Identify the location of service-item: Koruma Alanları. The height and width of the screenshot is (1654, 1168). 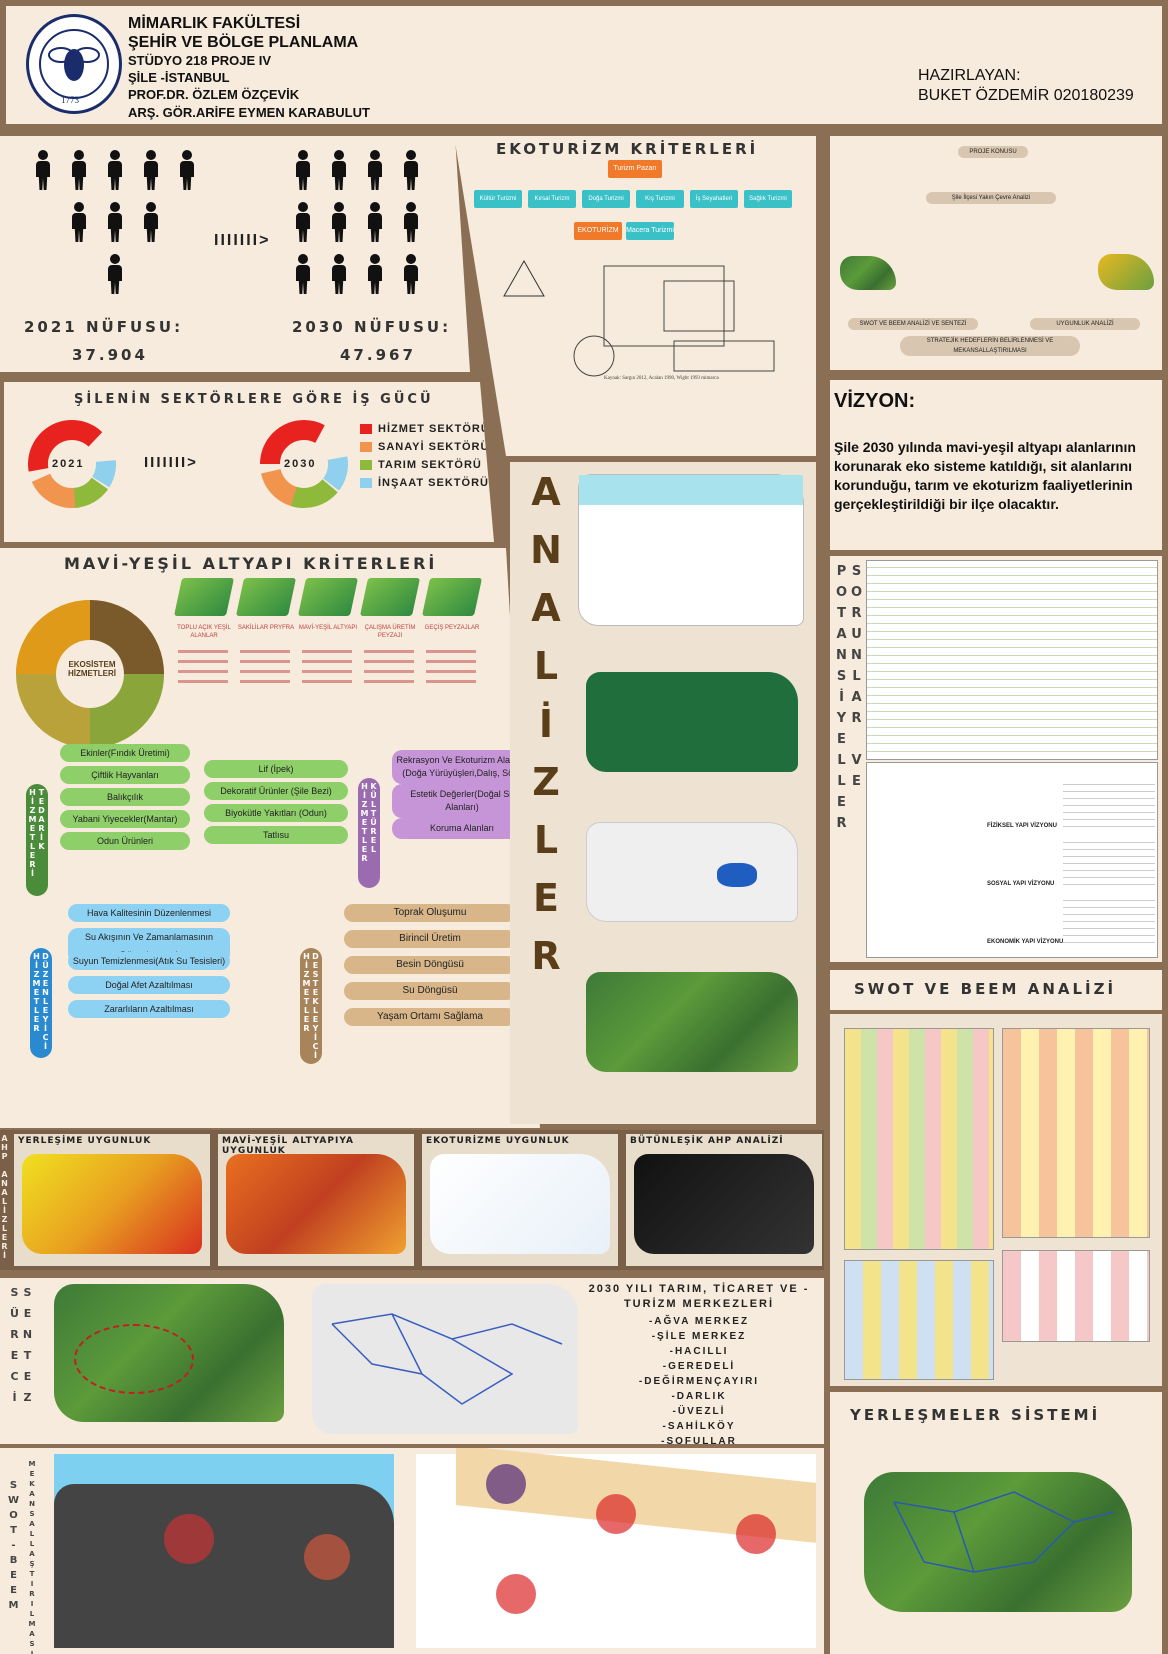
(462, 828).